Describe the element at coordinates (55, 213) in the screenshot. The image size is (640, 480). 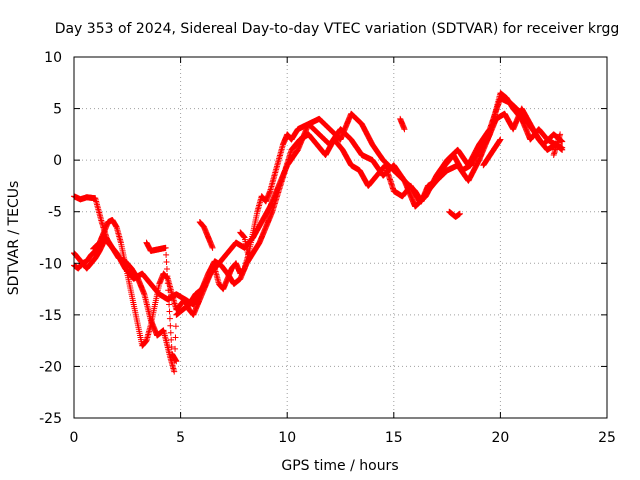
I see `y-tick-label: -5` at that location.